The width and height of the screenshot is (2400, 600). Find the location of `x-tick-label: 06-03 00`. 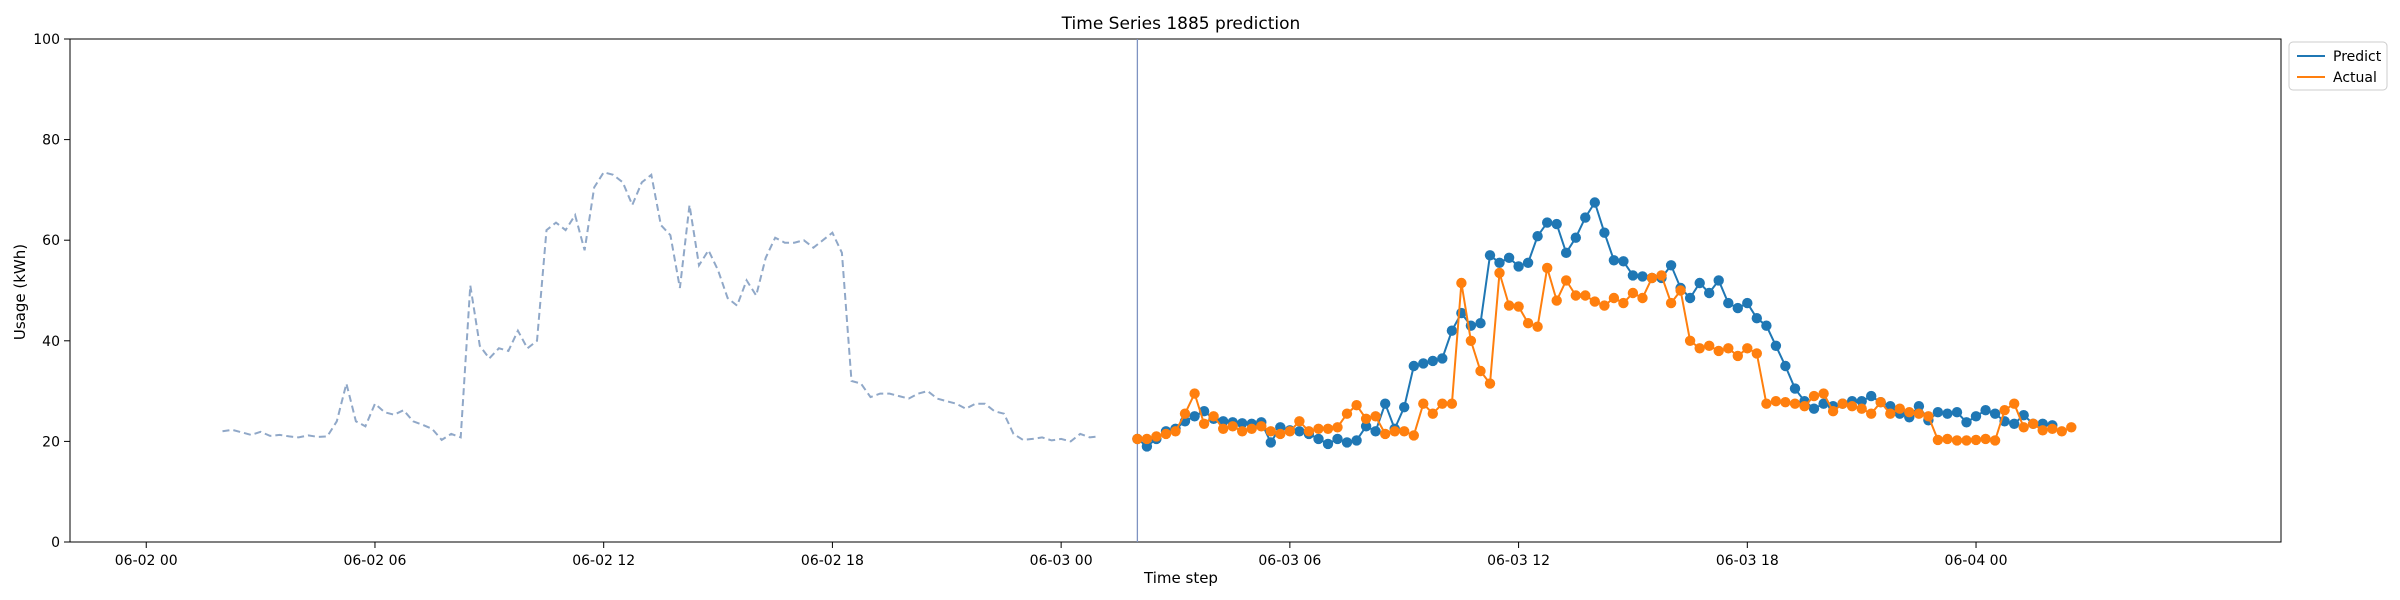

x-tick-label: 06-03 00 is located at coordinates (1061, 561).